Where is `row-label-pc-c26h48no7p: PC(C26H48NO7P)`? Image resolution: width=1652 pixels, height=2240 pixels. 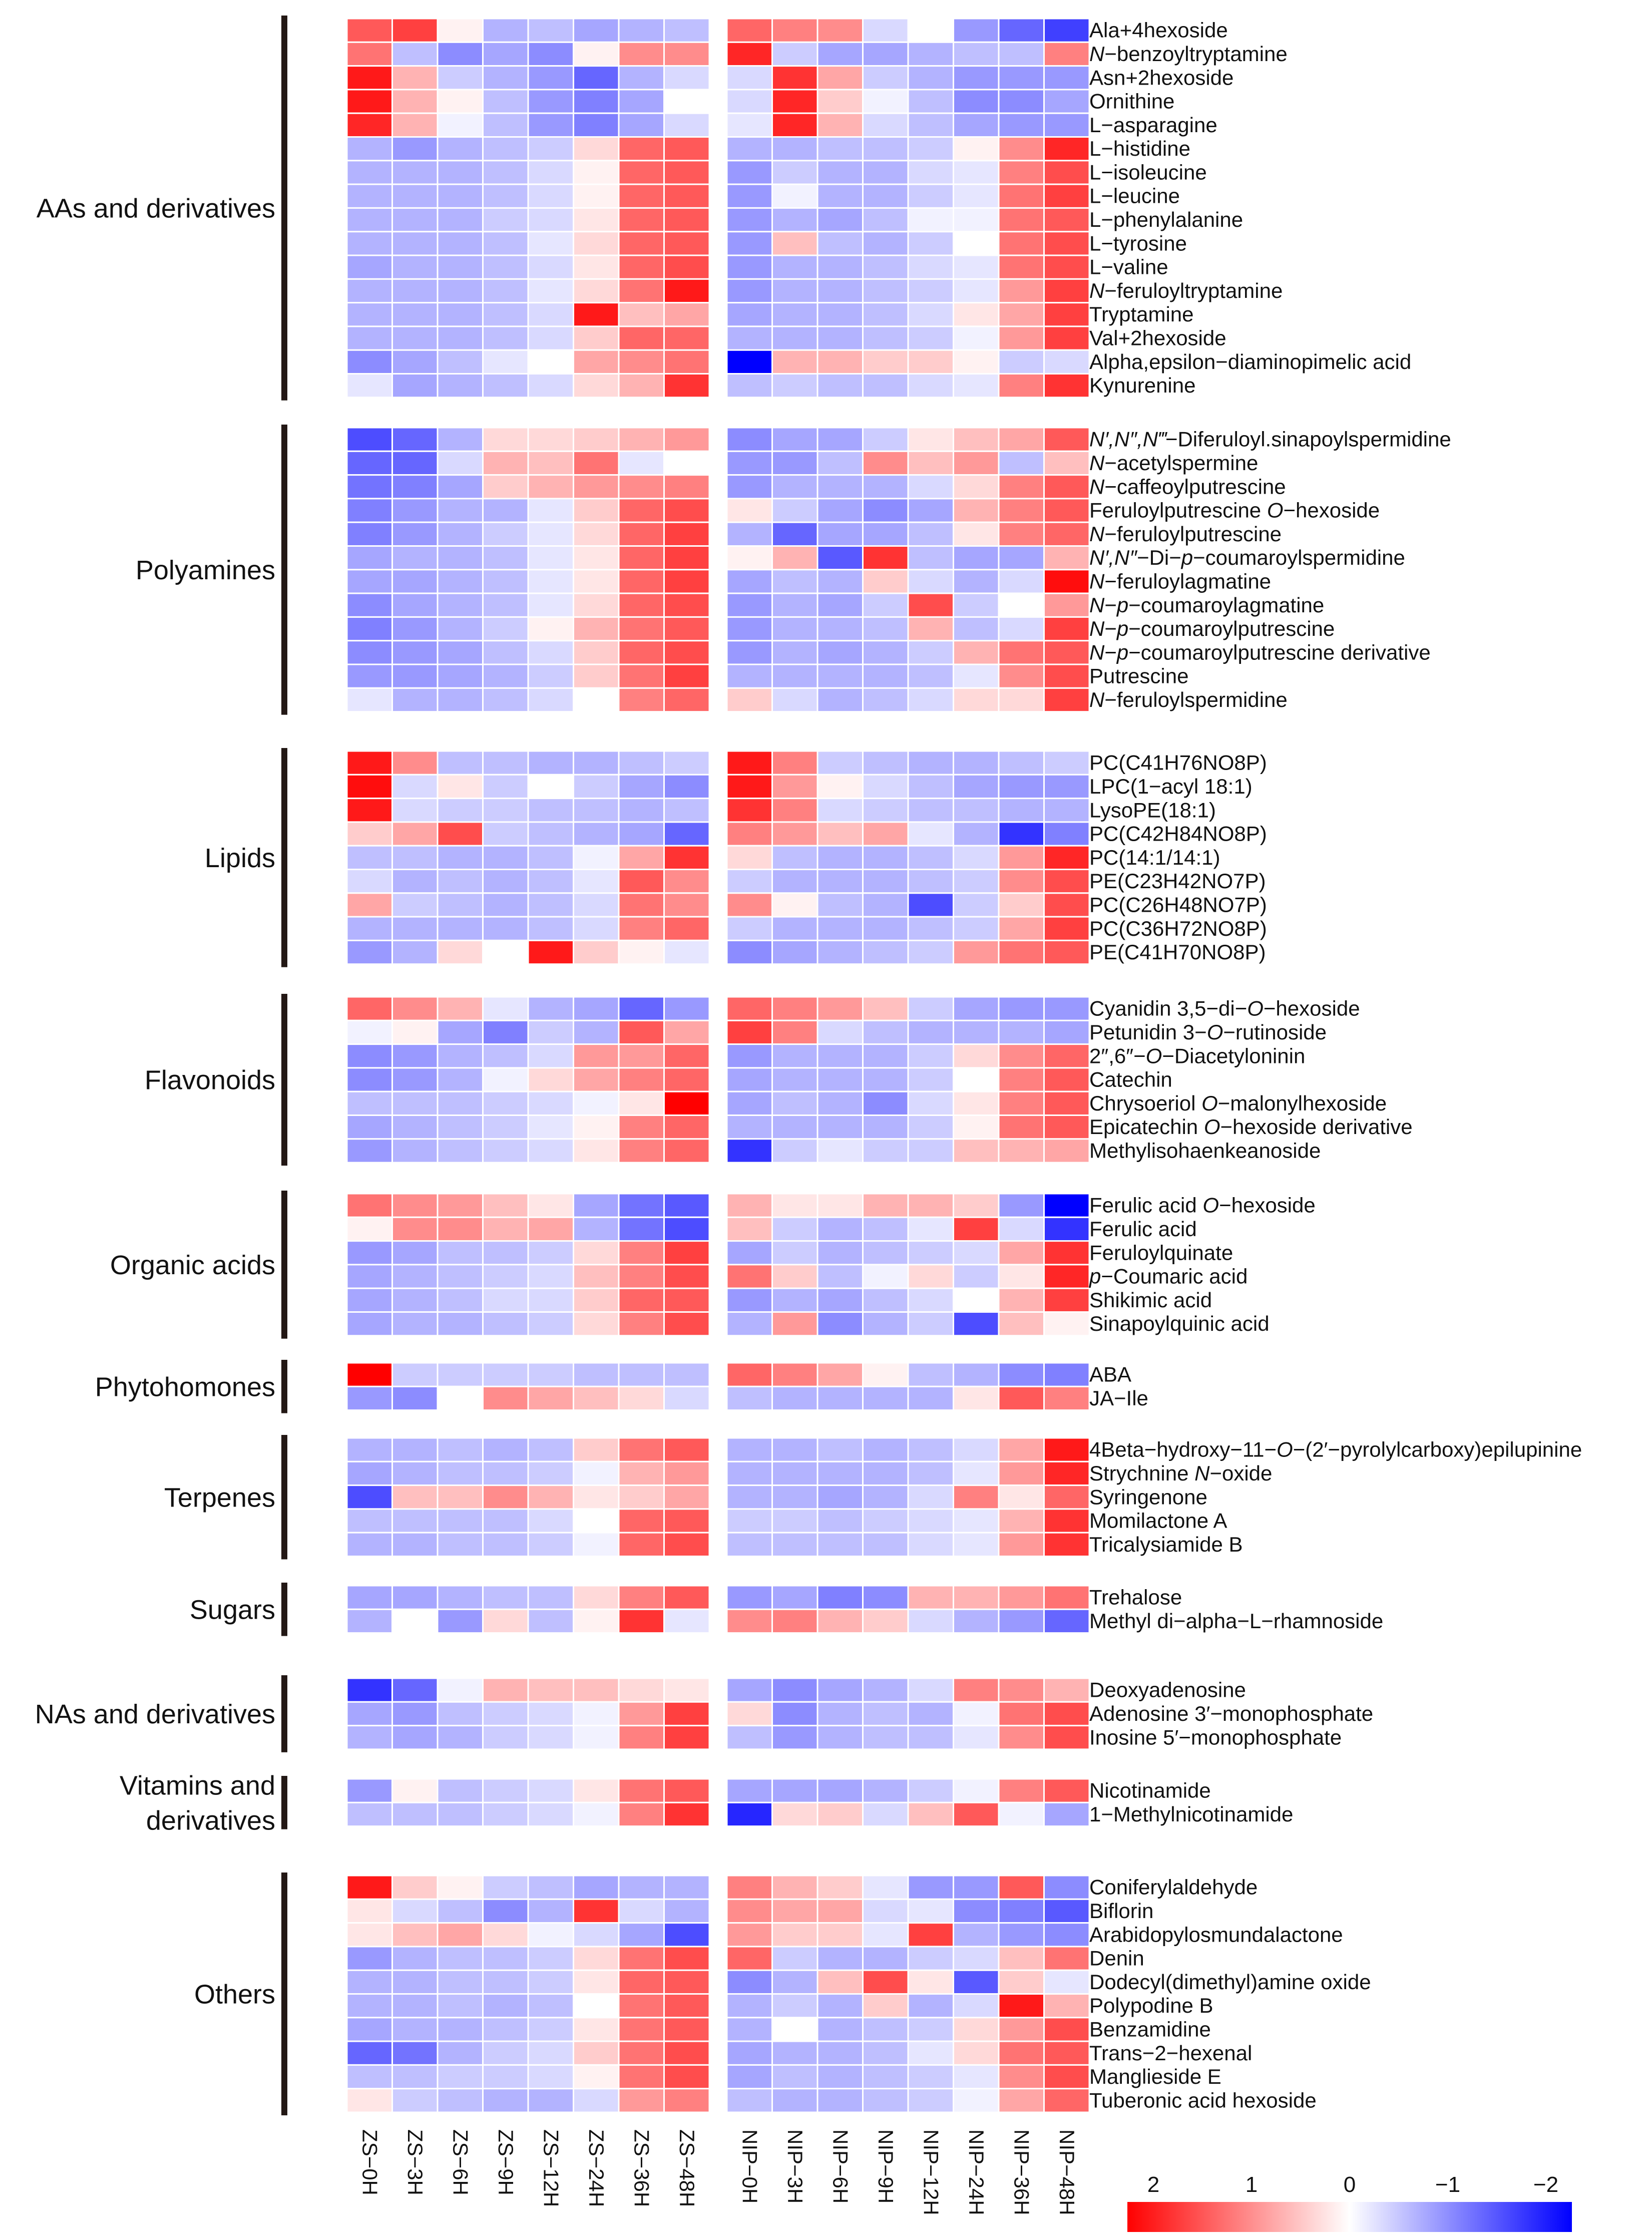 row-label-pc-c26h48no7p: PC(C26H48NO7P) is located at coordinates (1178, 905).